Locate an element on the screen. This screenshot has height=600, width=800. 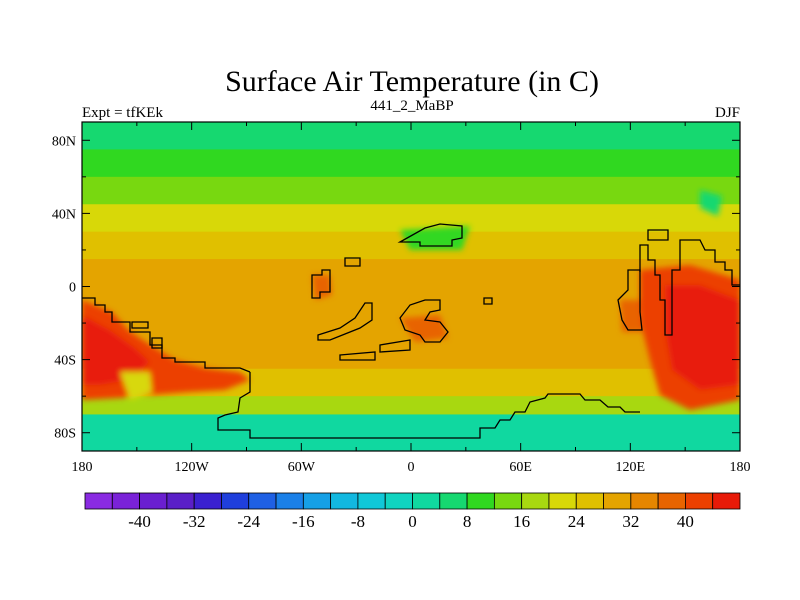
colorbar: -40 -32 -24 -16 -8 0 8 16 24 32 40 is located at coordinates (412, 511).